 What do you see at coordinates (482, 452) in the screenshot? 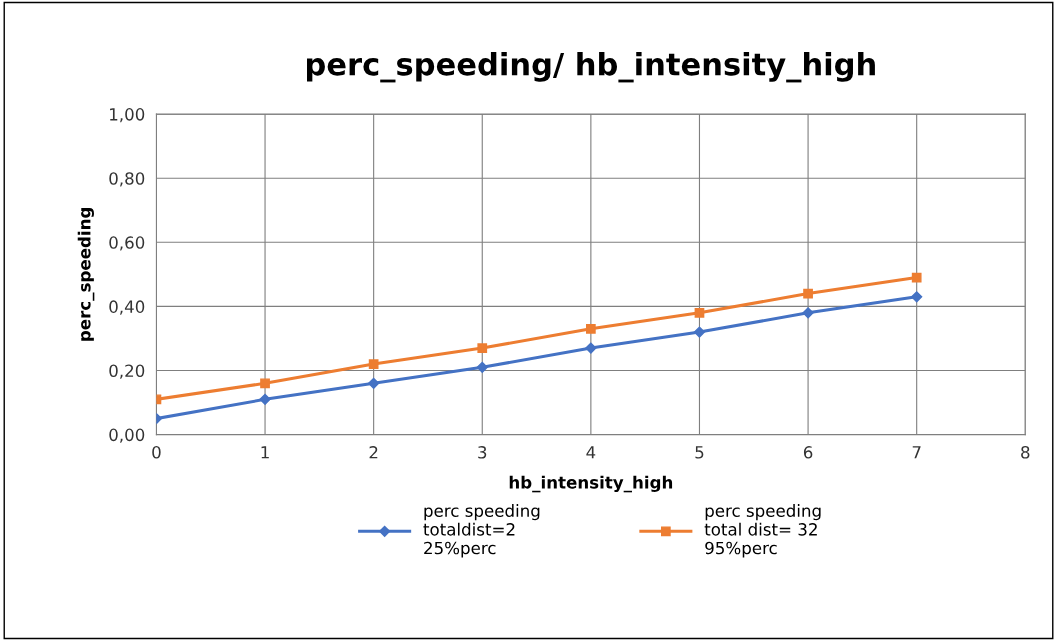
I see `x-tick-label: 3` at bounding box center [482, 452].